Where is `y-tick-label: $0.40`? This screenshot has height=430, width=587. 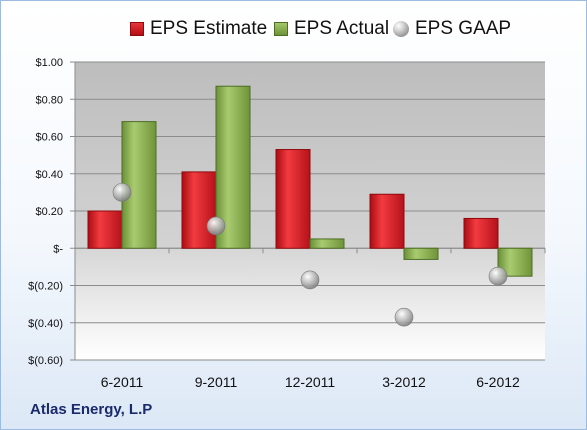 y-tick-label: $0.40 is located at coordinates (49, 175).